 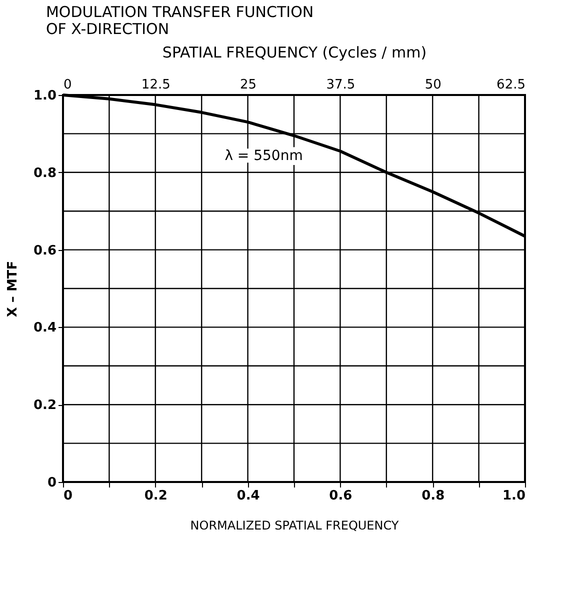 I want to click on y-tick-label: 0.8, so click(x=44, y=173).